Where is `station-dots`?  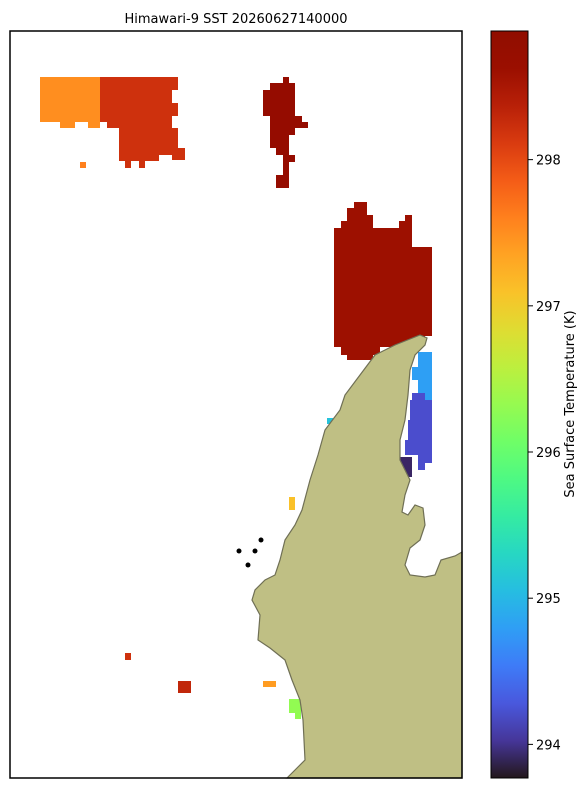 station-dots is located at coordinates (250, 552).